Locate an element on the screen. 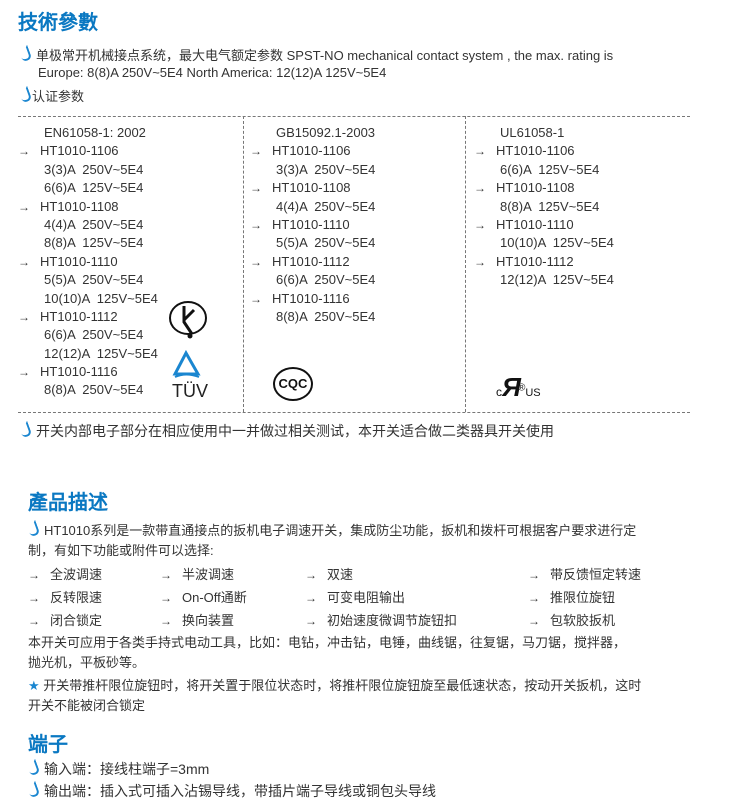 Image resolution: width=730 pixels, height=799 pixels. desc-line-2: 制，有如下功能或附件可以选择: is located at coordinates (121, 550).